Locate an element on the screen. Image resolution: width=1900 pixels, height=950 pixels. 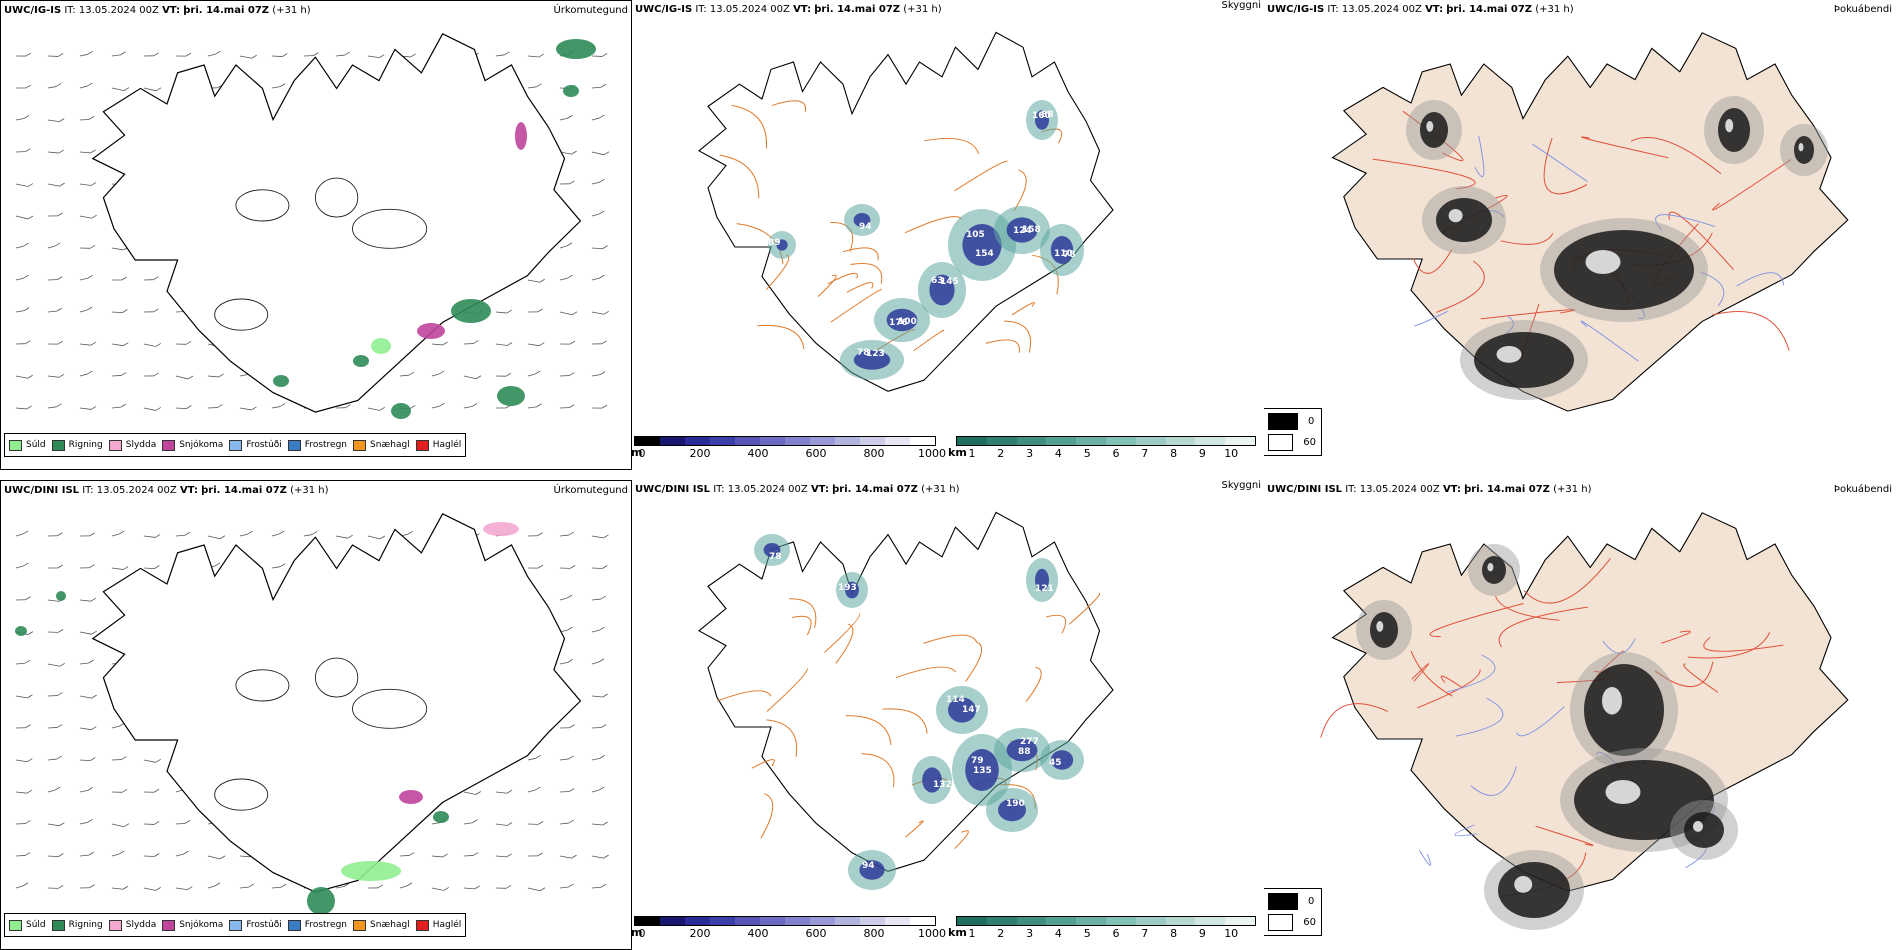
river is located at coordinates (1465, 830).